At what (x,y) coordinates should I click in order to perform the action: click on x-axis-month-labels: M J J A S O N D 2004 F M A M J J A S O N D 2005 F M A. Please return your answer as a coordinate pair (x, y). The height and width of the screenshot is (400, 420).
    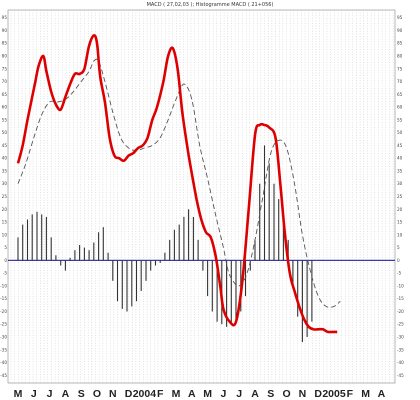
    Looking at the image, I should click on (200, 394).